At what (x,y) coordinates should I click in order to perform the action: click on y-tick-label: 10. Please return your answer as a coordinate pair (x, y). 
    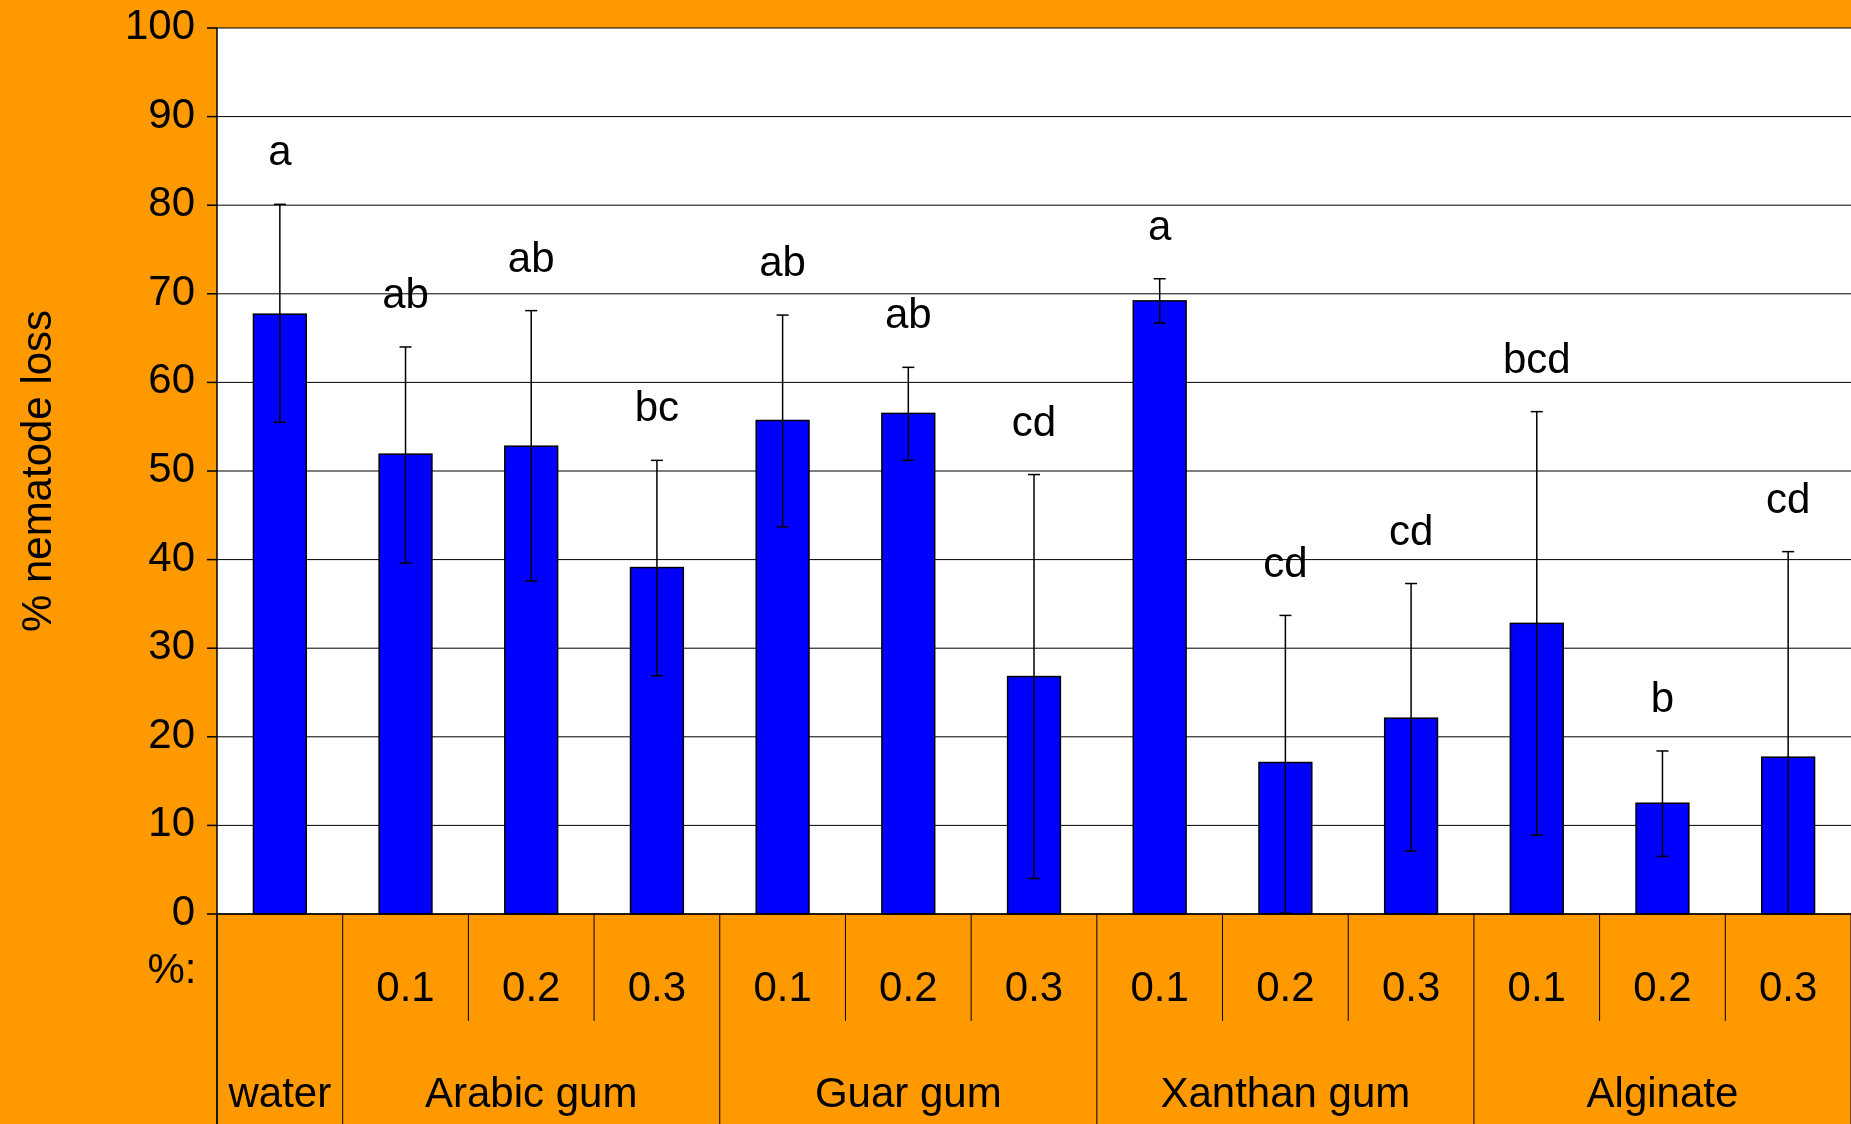
    Looking at the image, I should click on (171, 822).